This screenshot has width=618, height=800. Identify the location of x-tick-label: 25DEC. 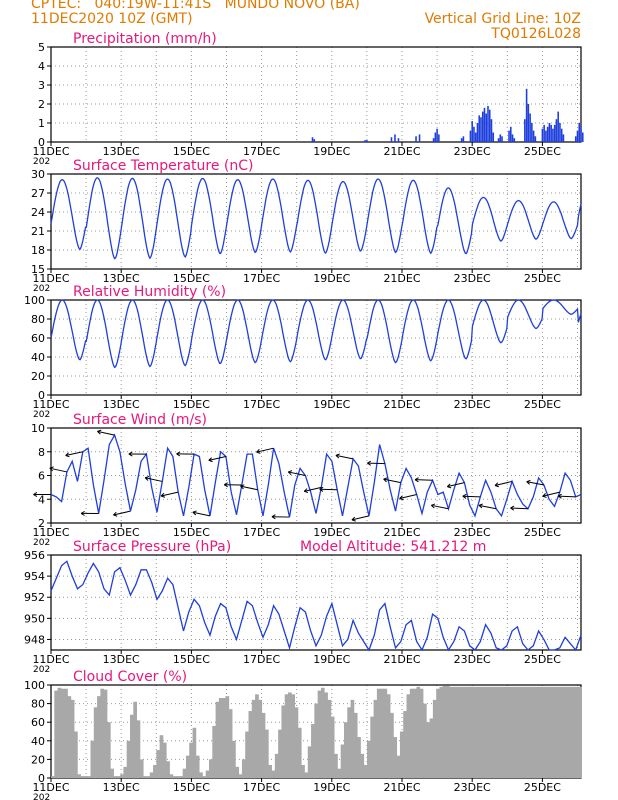
(542, 659).